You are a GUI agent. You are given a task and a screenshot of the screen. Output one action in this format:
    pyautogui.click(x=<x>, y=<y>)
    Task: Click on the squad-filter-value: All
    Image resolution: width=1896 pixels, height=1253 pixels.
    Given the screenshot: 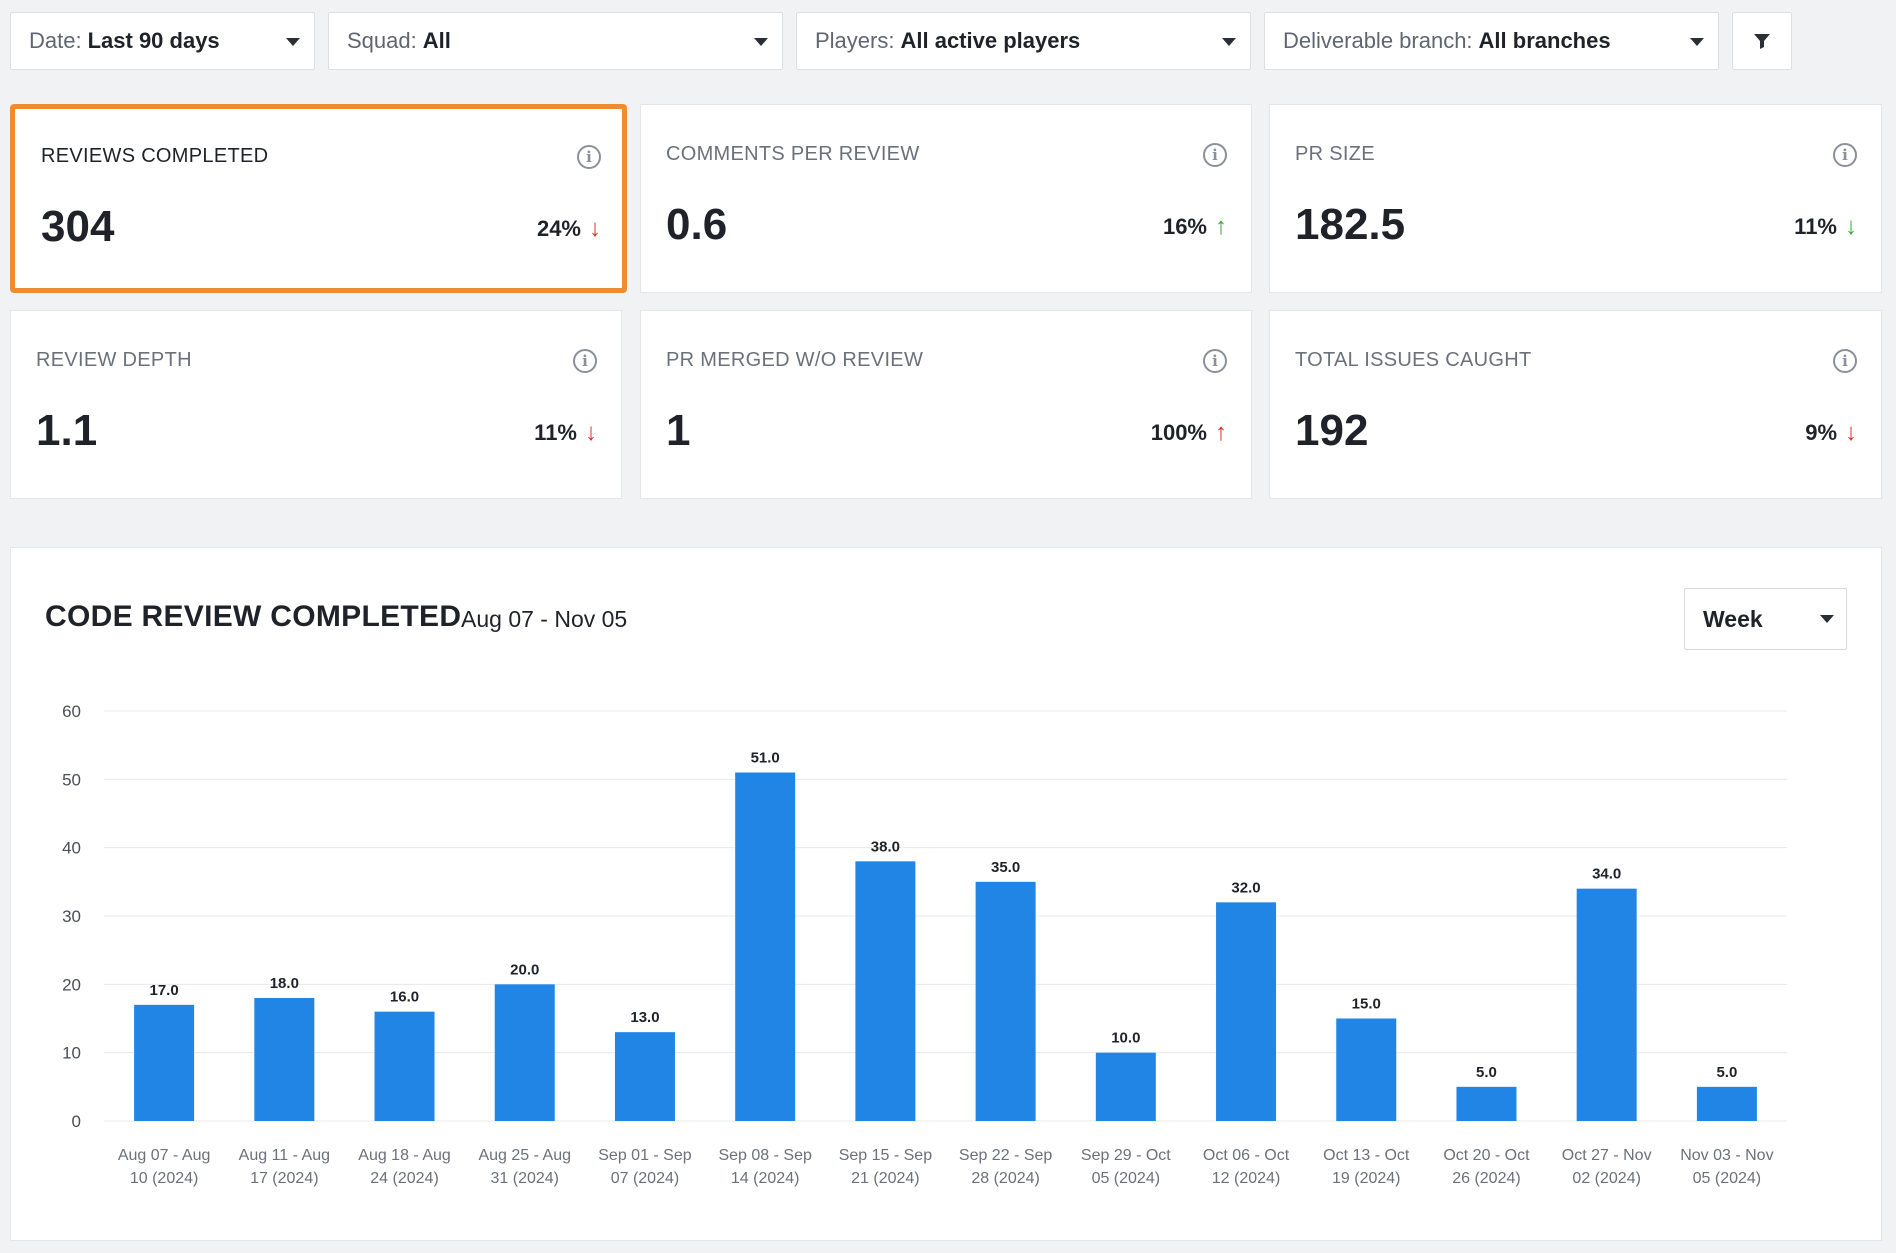 What is the action you would take?
    pyautogui.click(x=436, y=40)
    